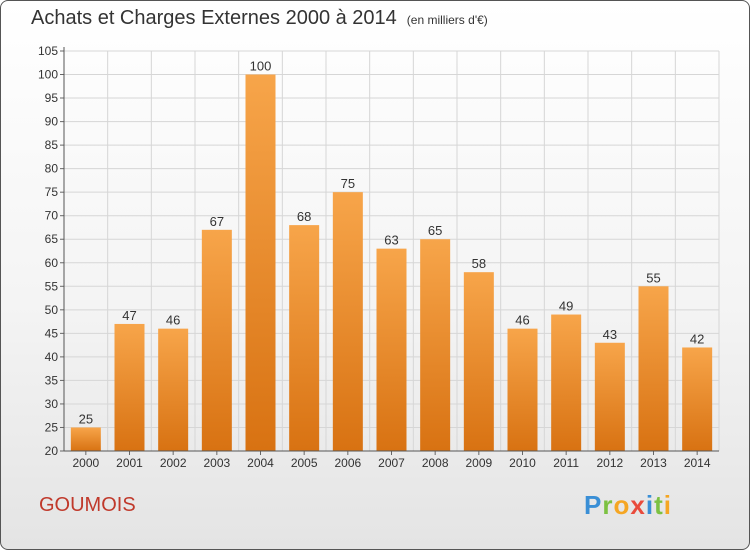 This screenshot has width=750, height=550. I want to click on y-tick-label: 85, so click(52, 145).